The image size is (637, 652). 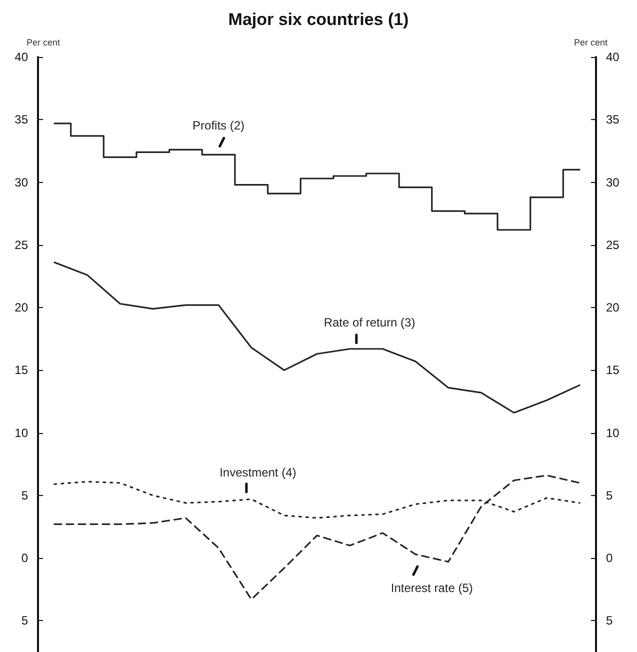 I want to click on y-axis-title: Per cent, so click(x=43, y=43).